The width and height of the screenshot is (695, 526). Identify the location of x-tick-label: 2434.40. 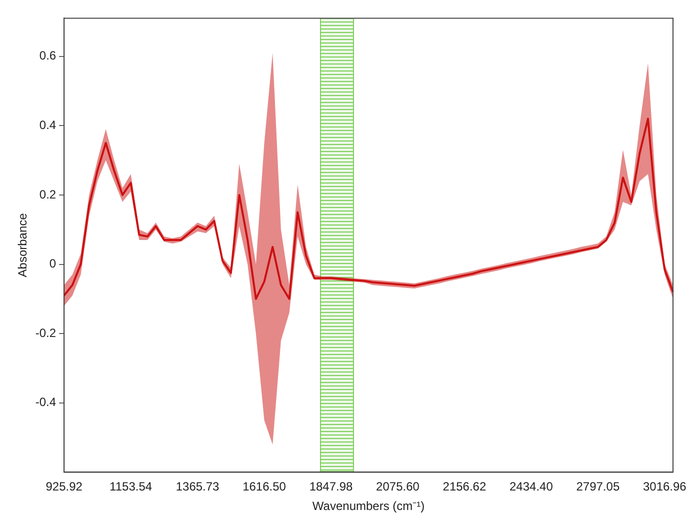
(532, 487).